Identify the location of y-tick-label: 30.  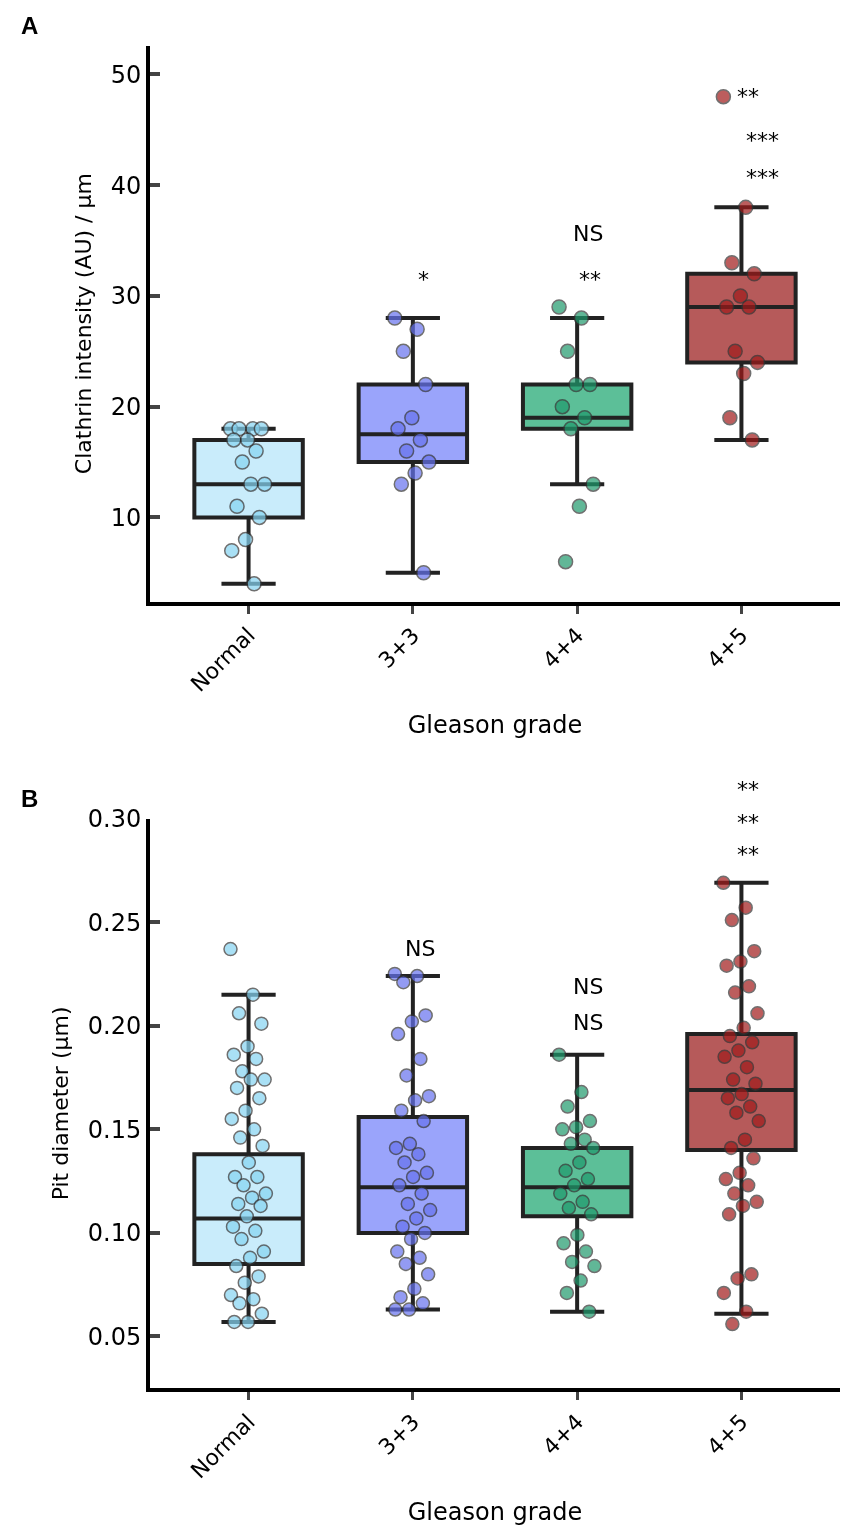
(126, 296).